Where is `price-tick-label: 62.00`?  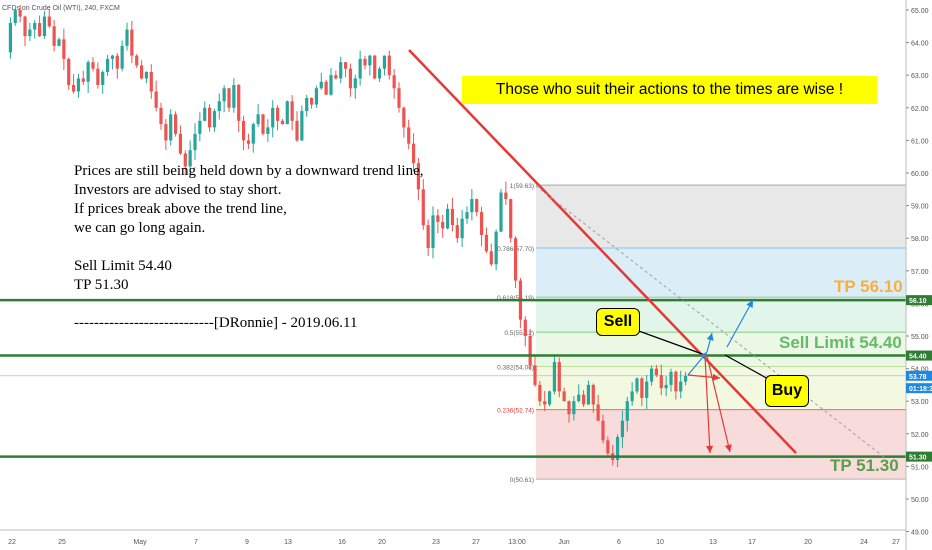 price-tick-label: 62.00 is located at coordinates (920, 109).